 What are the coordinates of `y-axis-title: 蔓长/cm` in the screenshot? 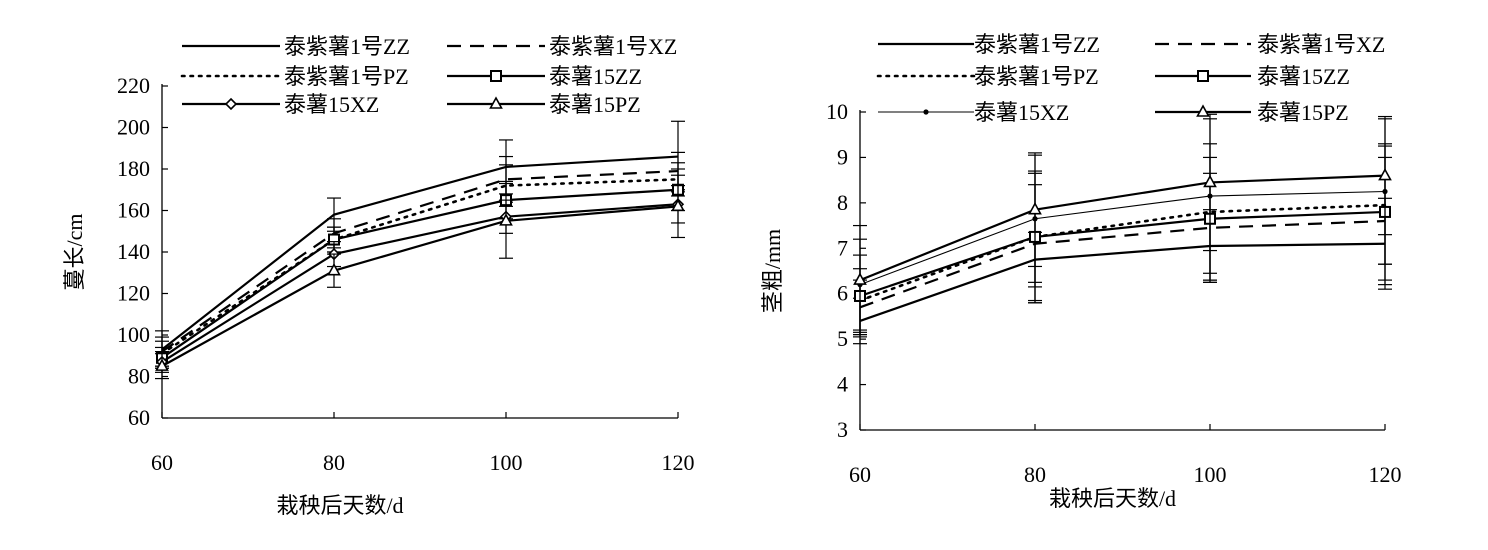 It's located at (74, 252).